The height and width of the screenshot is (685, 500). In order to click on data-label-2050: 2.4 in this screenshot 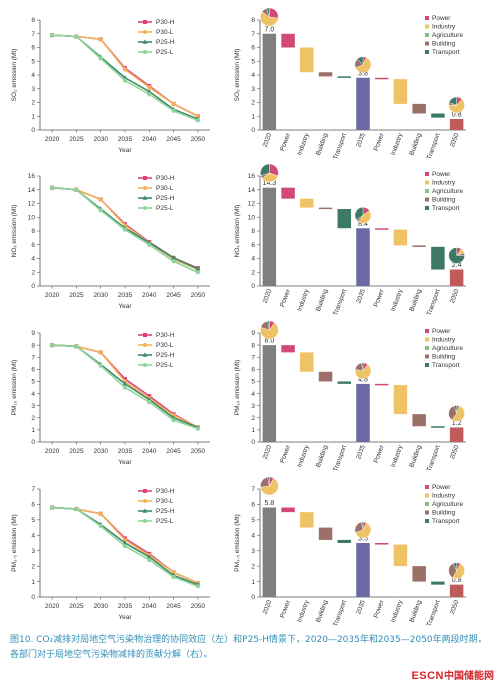, I will do `click(457, 265)`.